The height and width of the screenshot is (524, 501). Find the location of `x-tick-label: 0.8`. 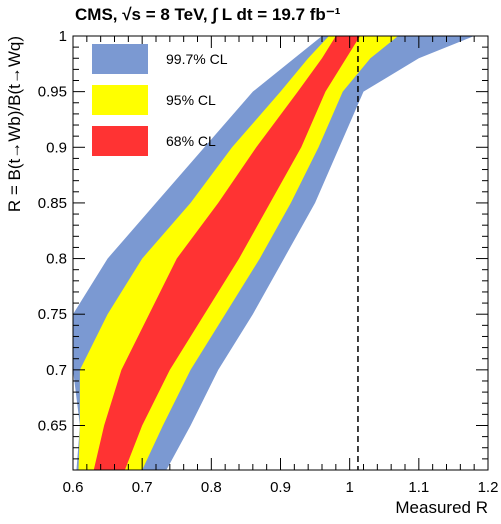

x-tick-label: 0.8 is located at coordinates (211, 487).